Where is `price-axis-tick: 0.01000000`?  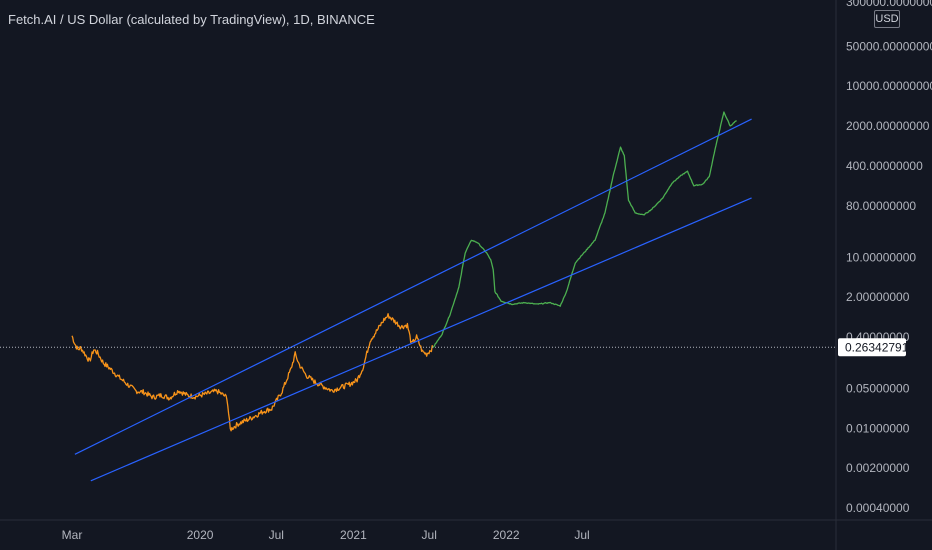 price-axis-tick: 0.01000000 is located at coordinates (878, 428).